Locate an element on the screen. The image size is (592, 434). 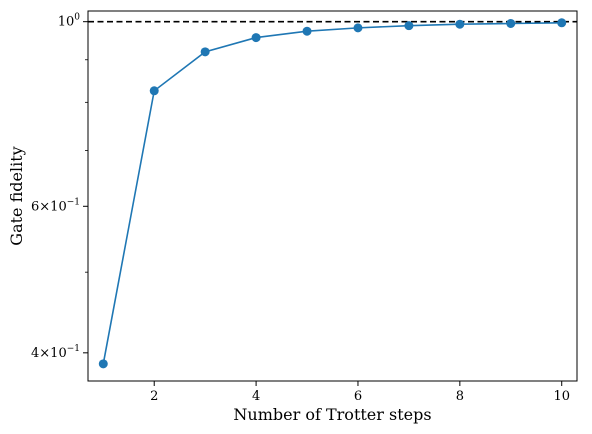
x-tick-label-3: 8 is located at coordinates (460, 396).